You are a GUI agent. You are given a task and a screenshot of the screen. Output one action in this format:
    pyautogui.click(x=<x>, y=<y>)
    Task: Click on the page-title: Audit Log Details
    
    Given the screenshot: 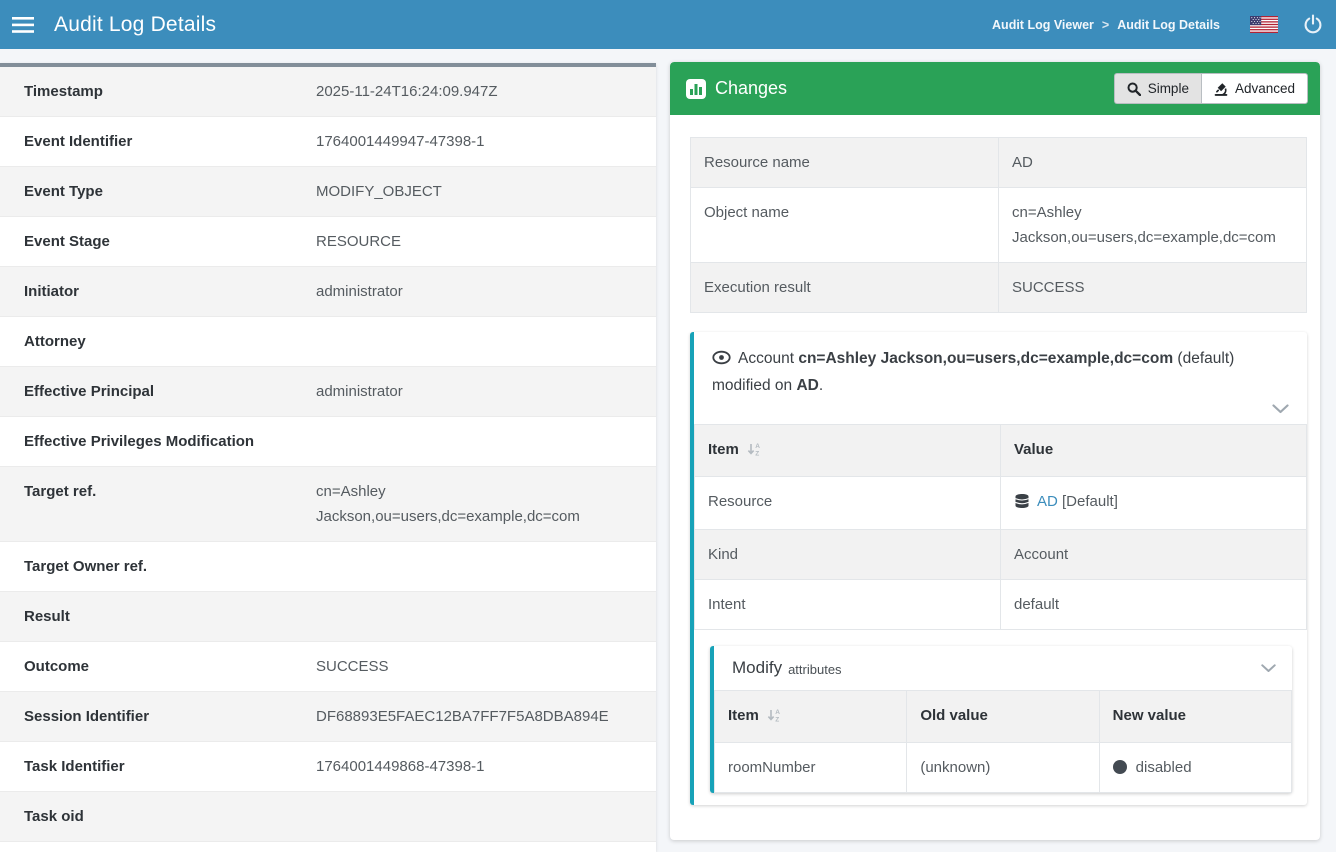 What is the action you would take?
    pyautogui.click(x=135, y=24)
    